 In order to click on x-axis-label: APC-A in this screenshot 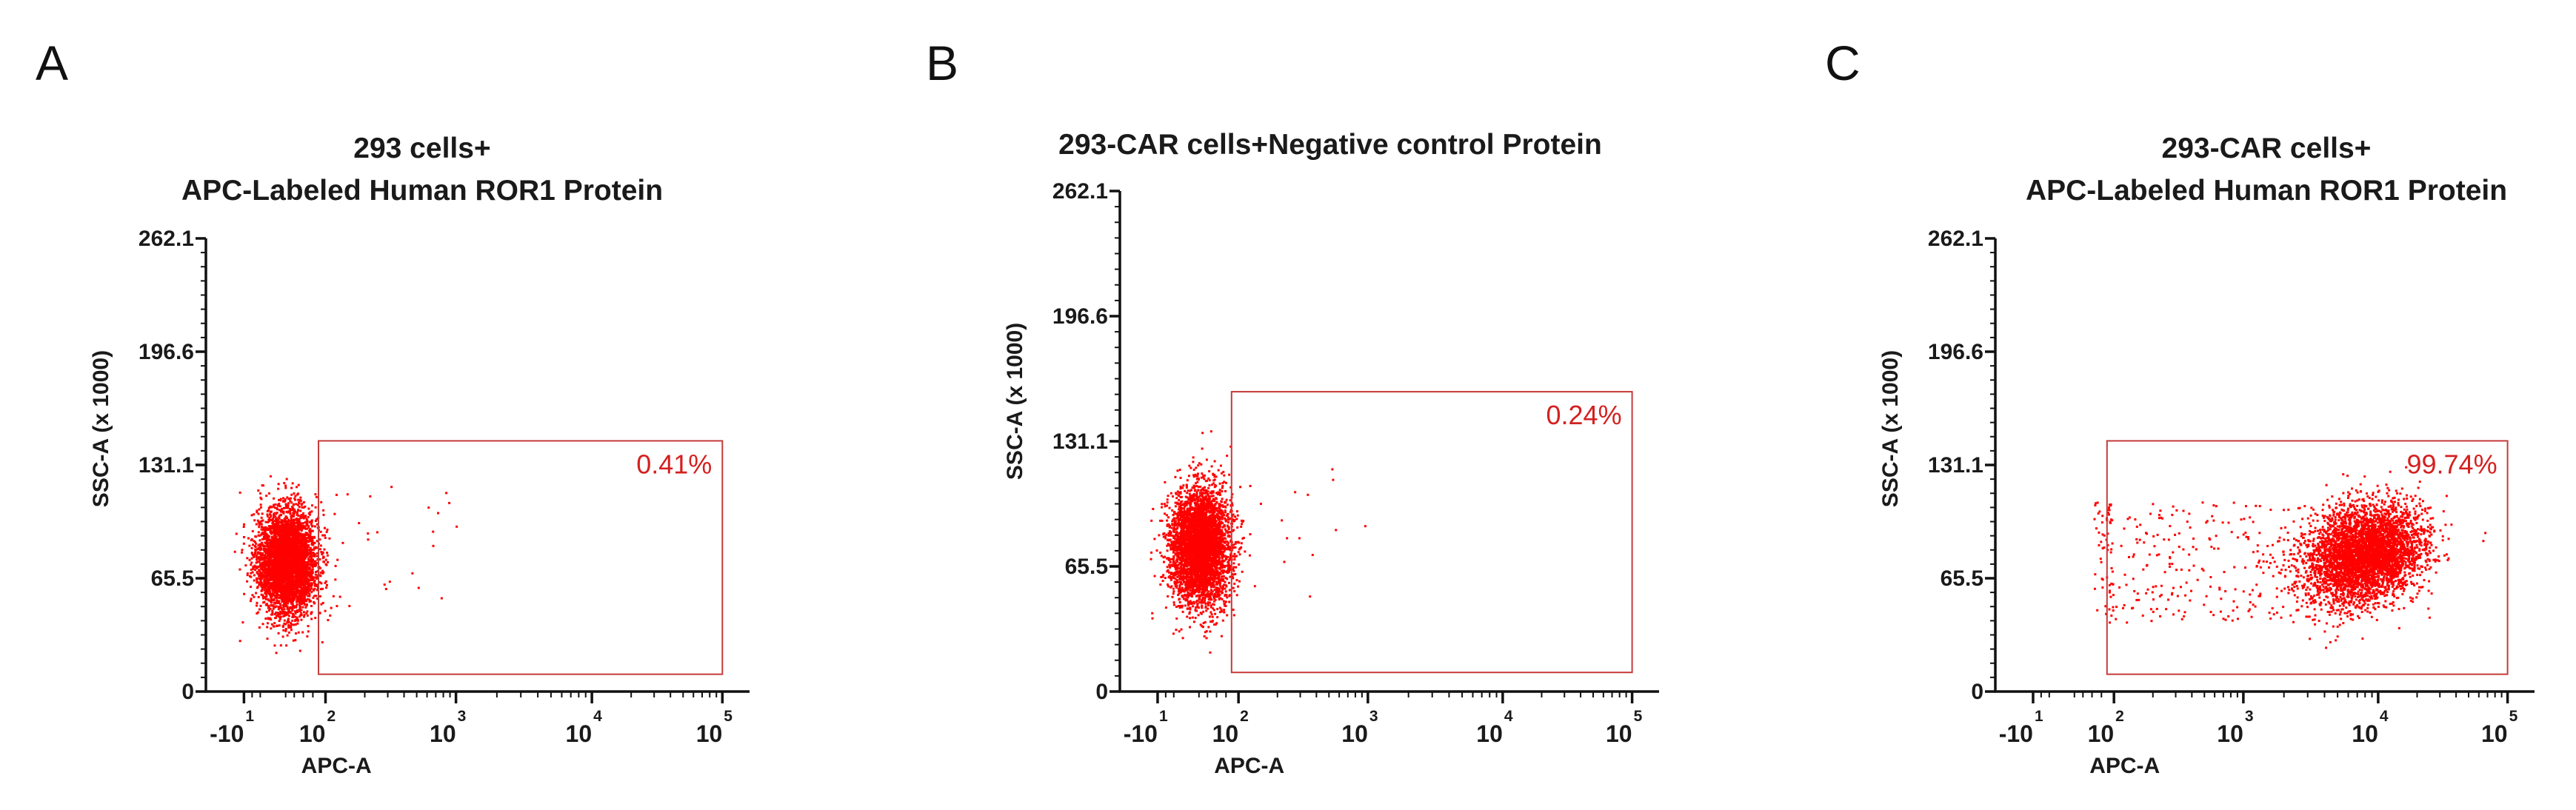, I will do `click(336, 766)`.